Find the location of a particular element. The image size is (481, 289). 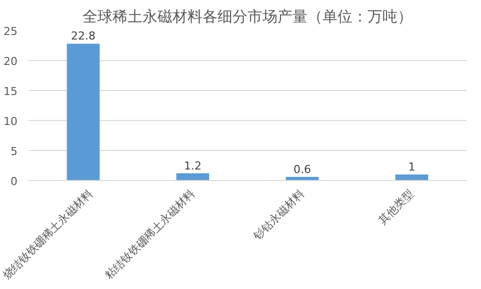

x-tick-label: 其他类型 is located at coordinates (396, 207).